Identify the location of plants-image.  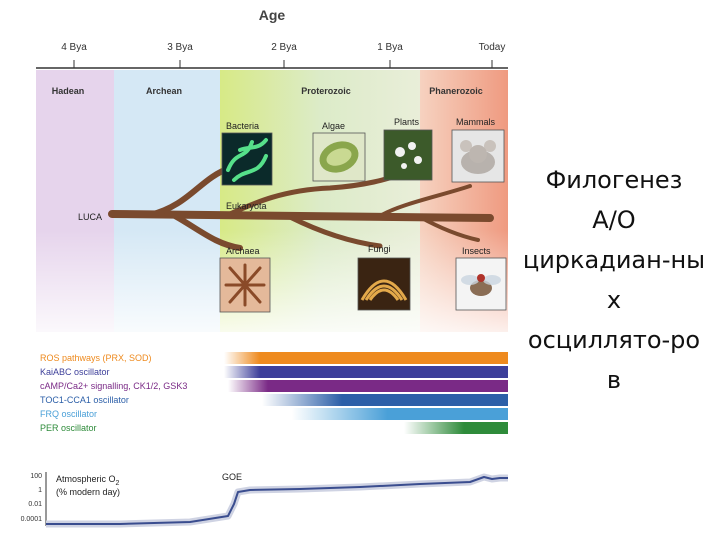
(408, 155).